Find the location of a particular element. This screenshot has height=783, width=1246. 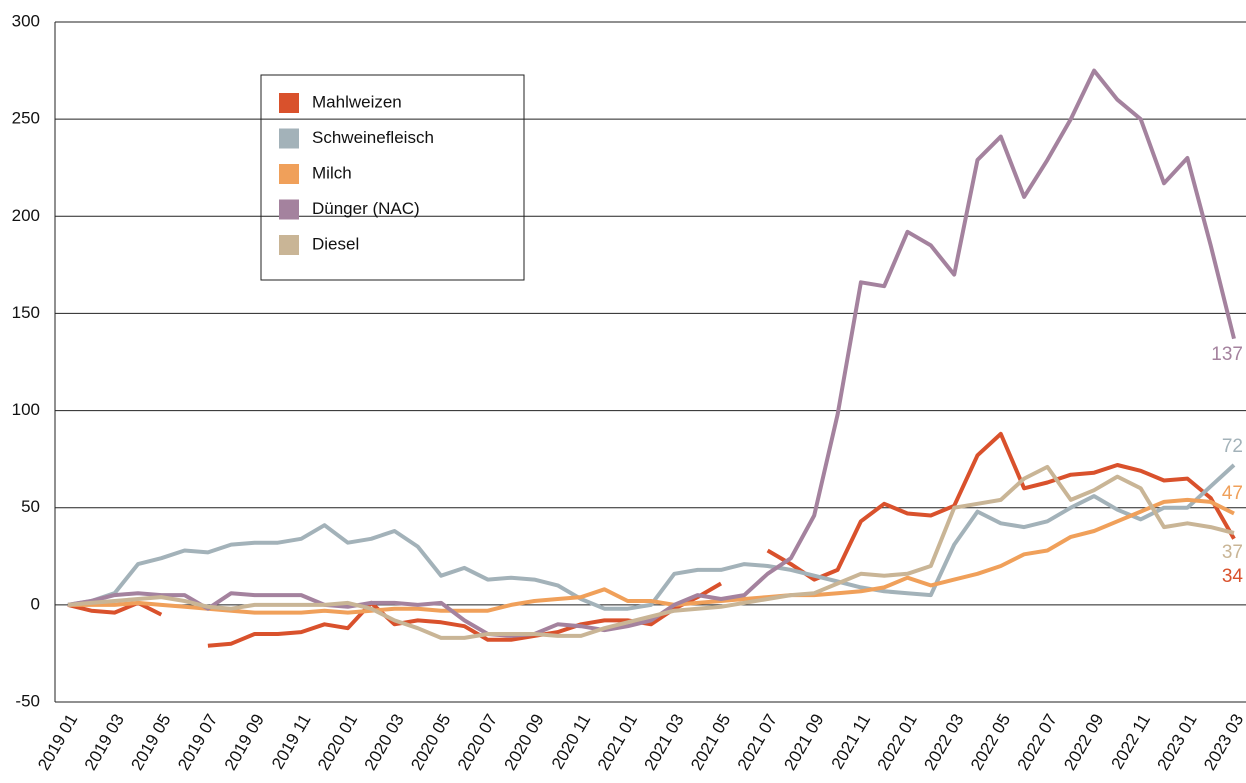

x-tick-label: 2019 01 is located at coordinates (57, 742).